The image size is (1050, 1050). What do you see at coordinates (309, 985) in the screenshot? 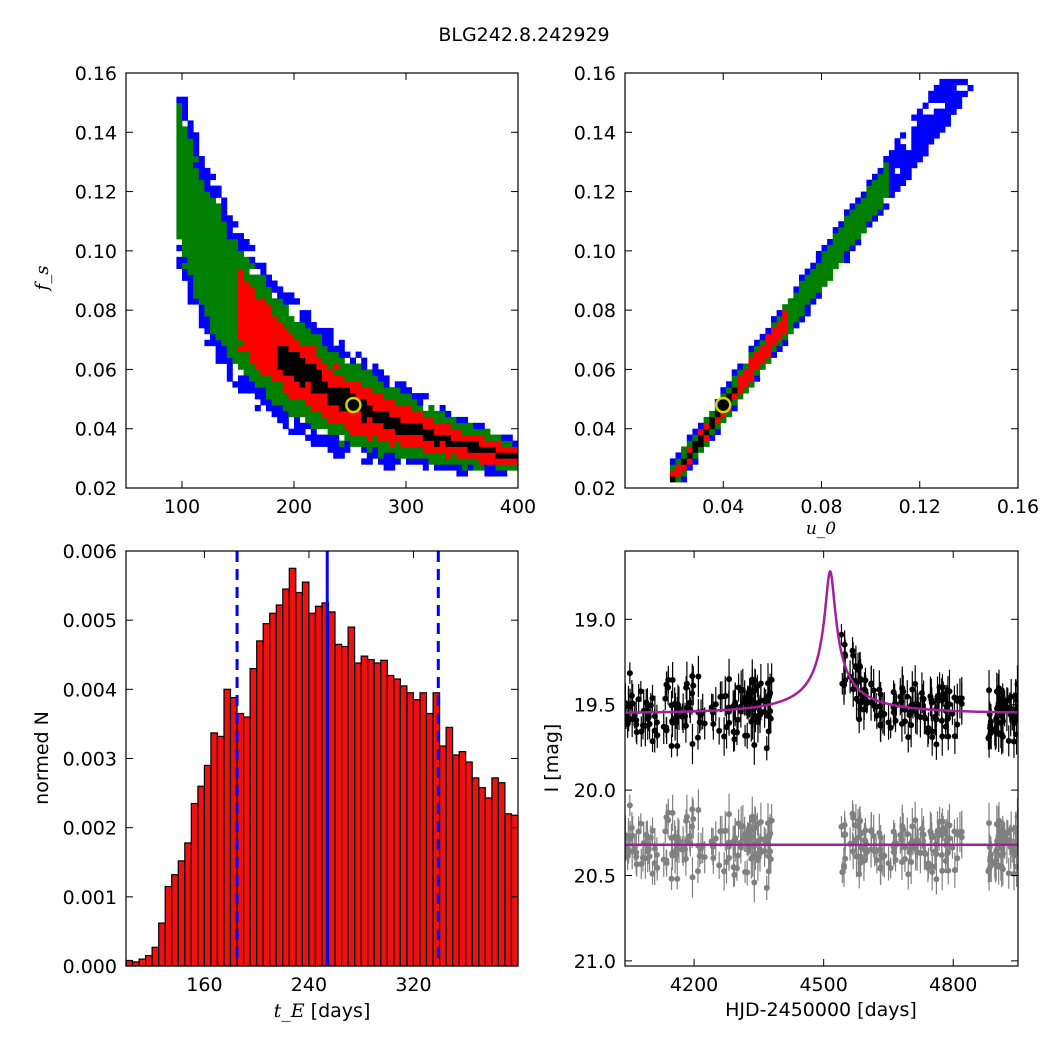
I see `te-histogram-xtick-label: 240` at bounding box center [309, 985].